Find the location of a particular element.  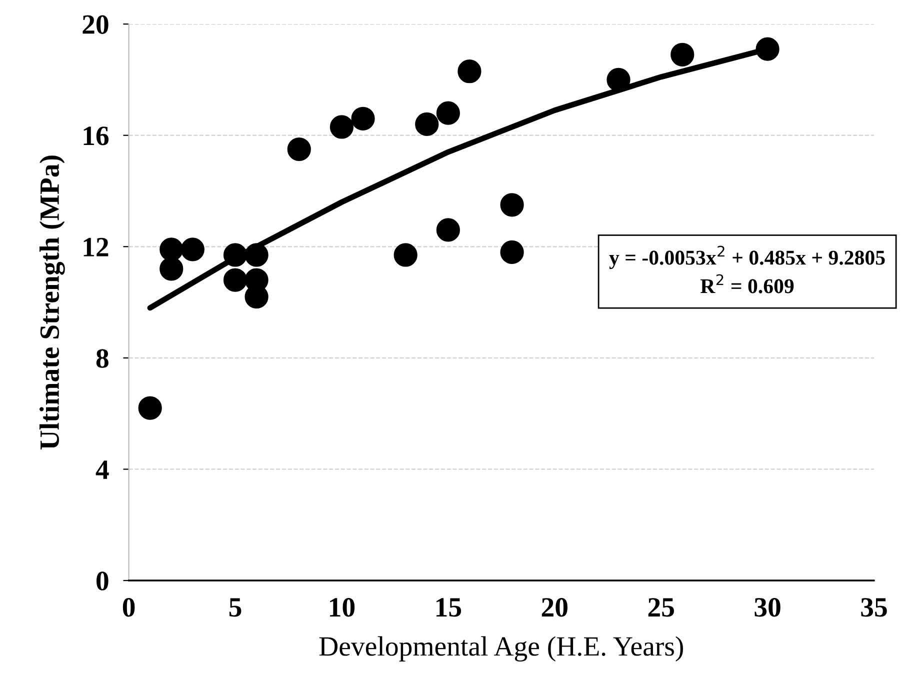

y-tick-label: 12 is located at coordinates (96, 247).